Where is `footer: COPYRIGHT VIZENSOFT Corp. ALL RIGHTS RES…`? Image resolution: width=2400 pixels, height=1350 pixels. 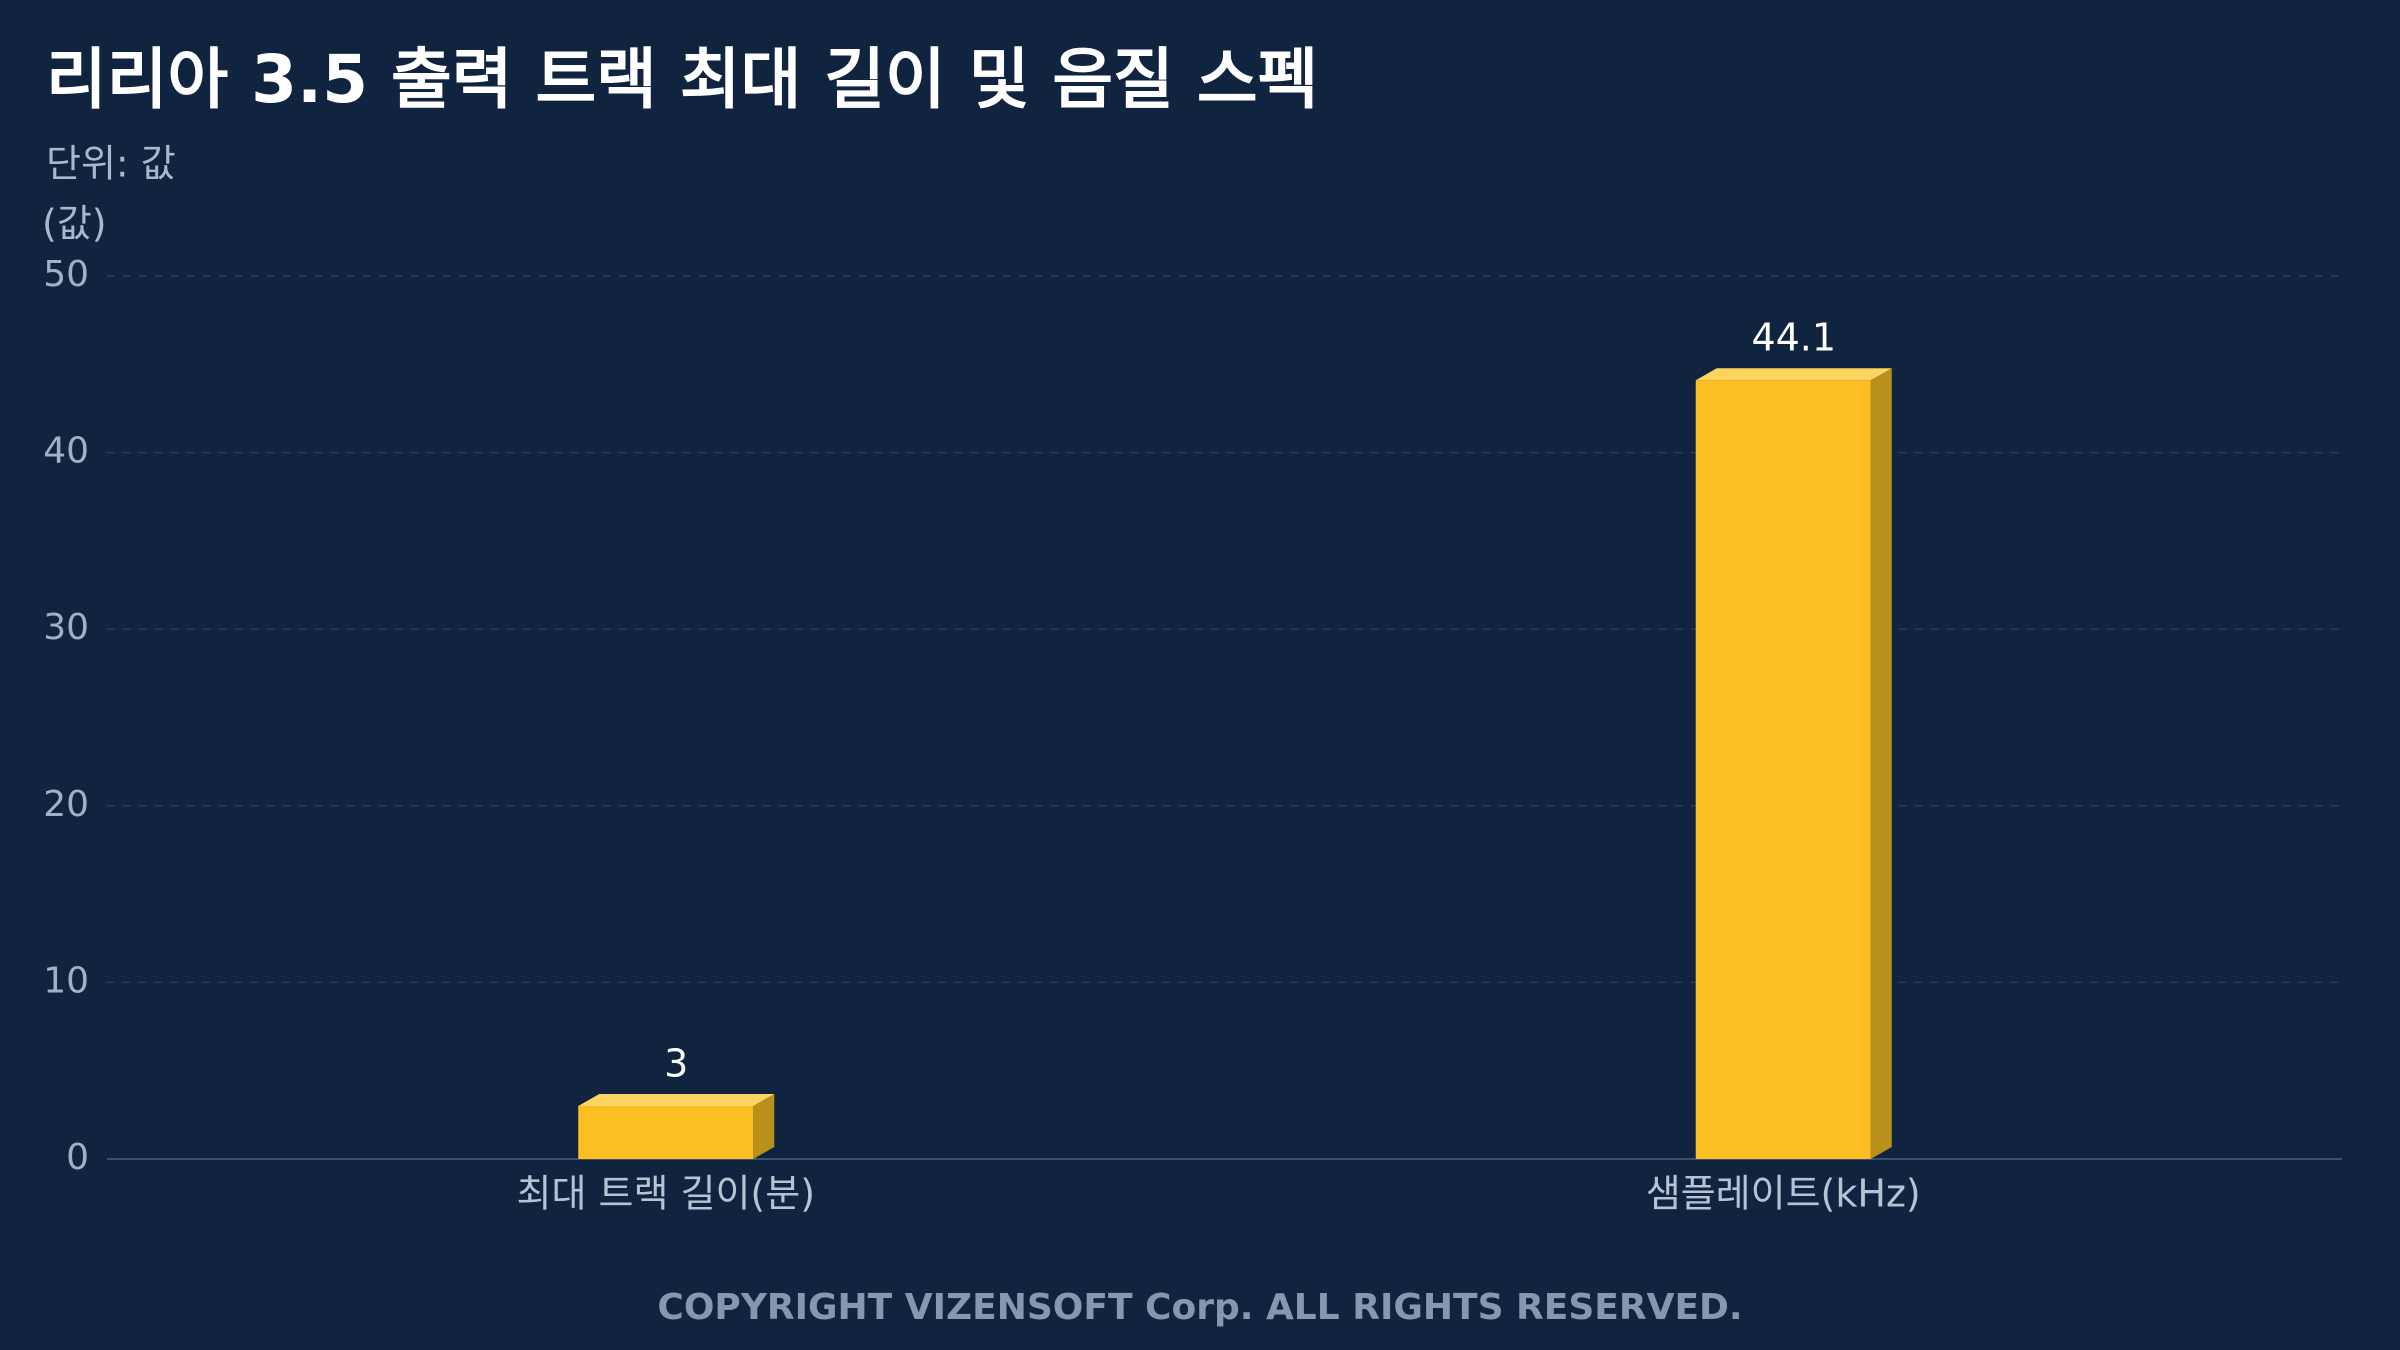
footer: COPYRIGHT VIZENSOFT Corp. ALL RIGHTS RES… is located at coordinates (1199, 1307).